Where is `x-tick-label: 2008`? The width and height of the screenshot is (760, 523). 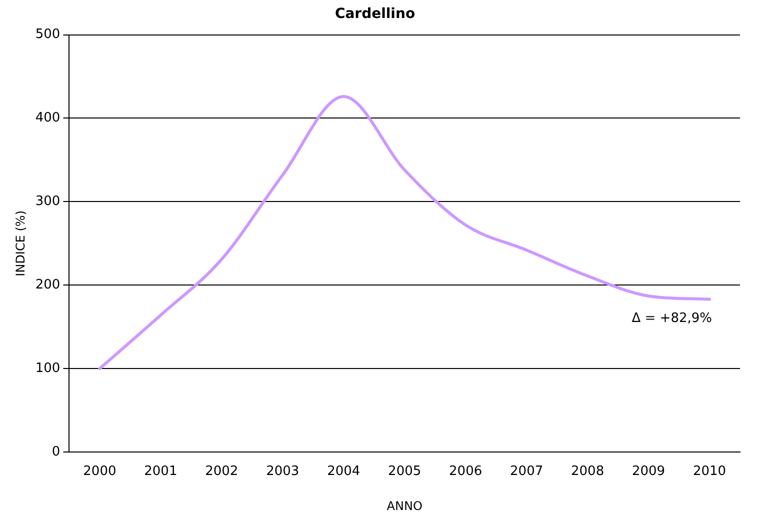
x-tick-label: 2008 is located at coordinates (587, 472).